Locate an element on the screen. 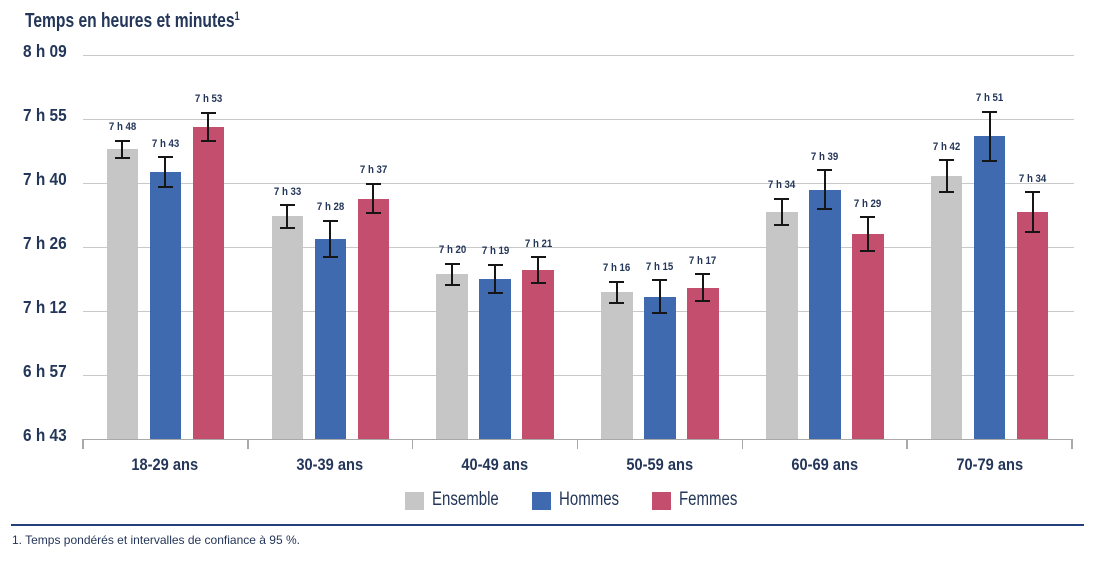 The image size is (1105, 561). bar-ensemble-50-59ans is located at coordinates (617, 366).